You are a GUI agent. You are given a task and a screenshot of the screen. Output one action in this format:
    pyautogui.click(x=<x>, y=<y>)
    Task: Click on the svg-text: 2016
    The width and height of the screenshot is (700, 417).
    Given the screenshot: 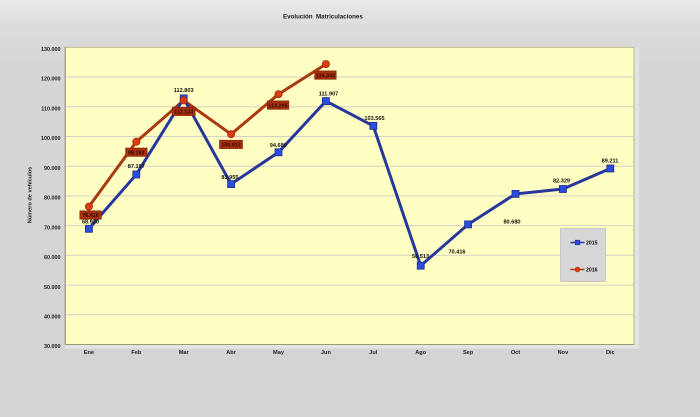 What is the action you would take?
    pyautogui.click(x=592, y=271)
    